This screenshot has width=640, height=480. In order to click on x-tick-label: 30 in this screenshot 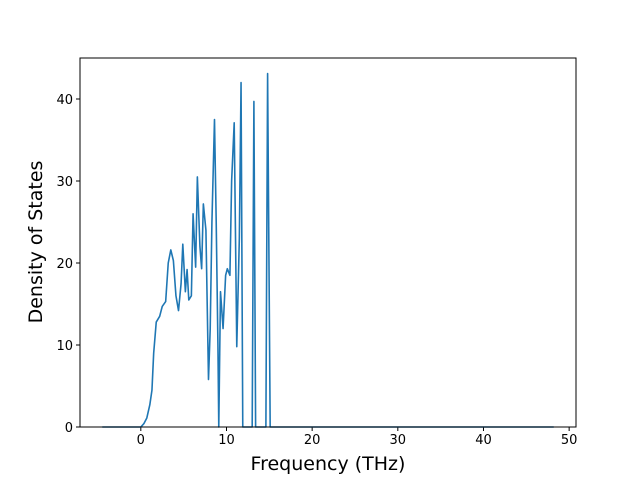, I will do `click(398, 440)`.